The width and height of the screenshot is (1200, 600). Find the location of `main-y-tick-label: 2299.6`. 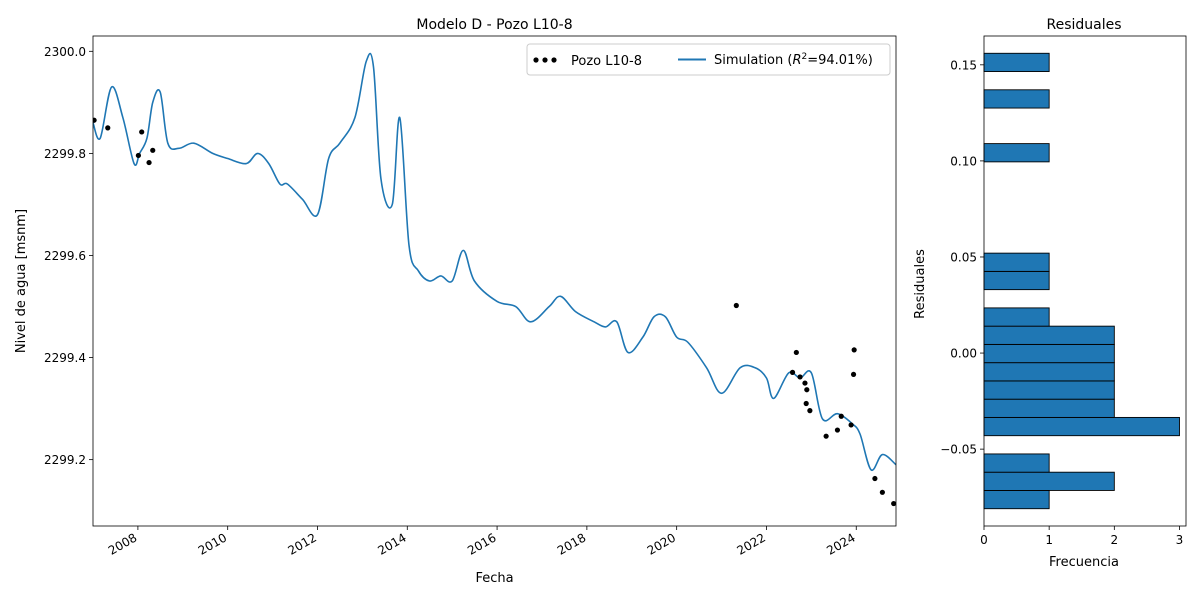

main-y-tick-label: 2299.6 is located at coordinates (65, 256).